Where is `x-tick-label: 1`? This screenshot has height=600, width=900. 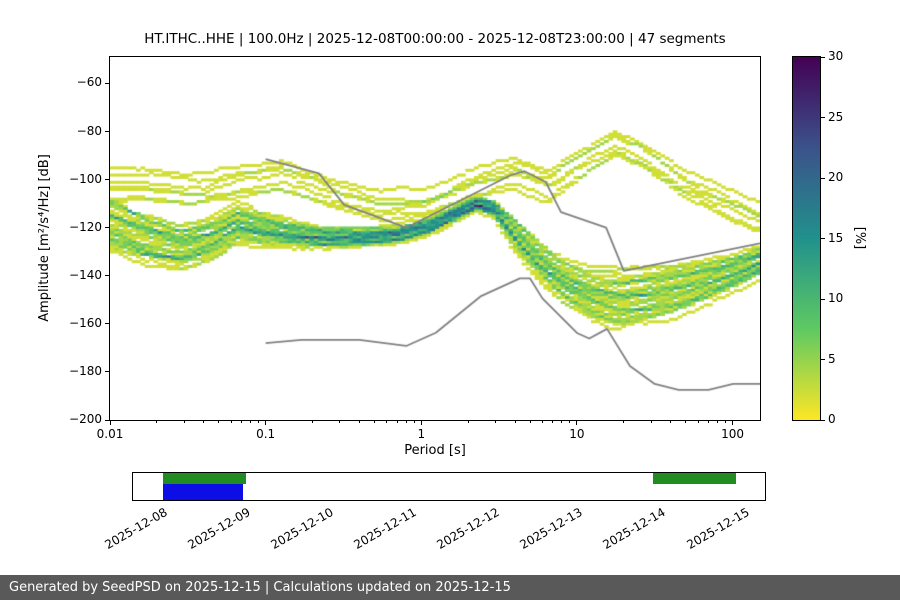 x-tick-label: 1 is located at coordinates (421, 434).